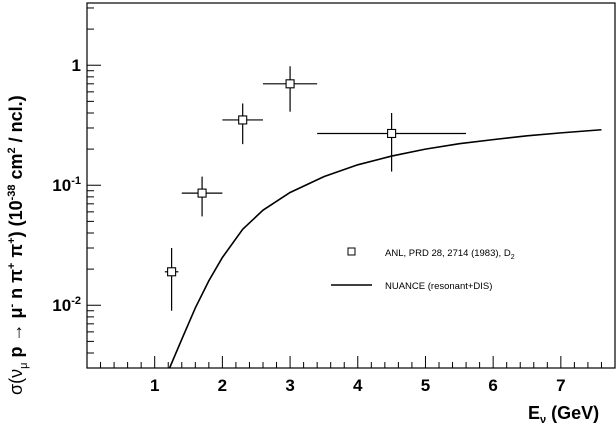 This screenshot has width=616, height=428. What do you see at coordinates (154, 385) in the screenshot?
I see `x-tick-label: 1` at bounding box center [154, 385].